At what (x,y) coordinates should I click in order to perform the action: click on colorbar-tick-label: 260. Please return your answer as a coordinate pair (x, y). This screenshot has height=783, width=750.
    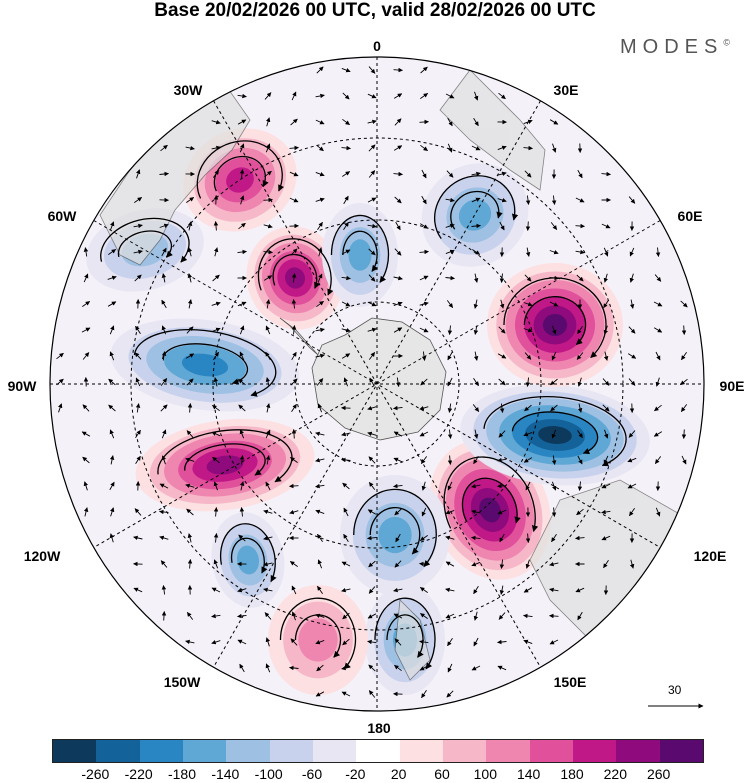
    Looking at the image, I should click on (658, 774).